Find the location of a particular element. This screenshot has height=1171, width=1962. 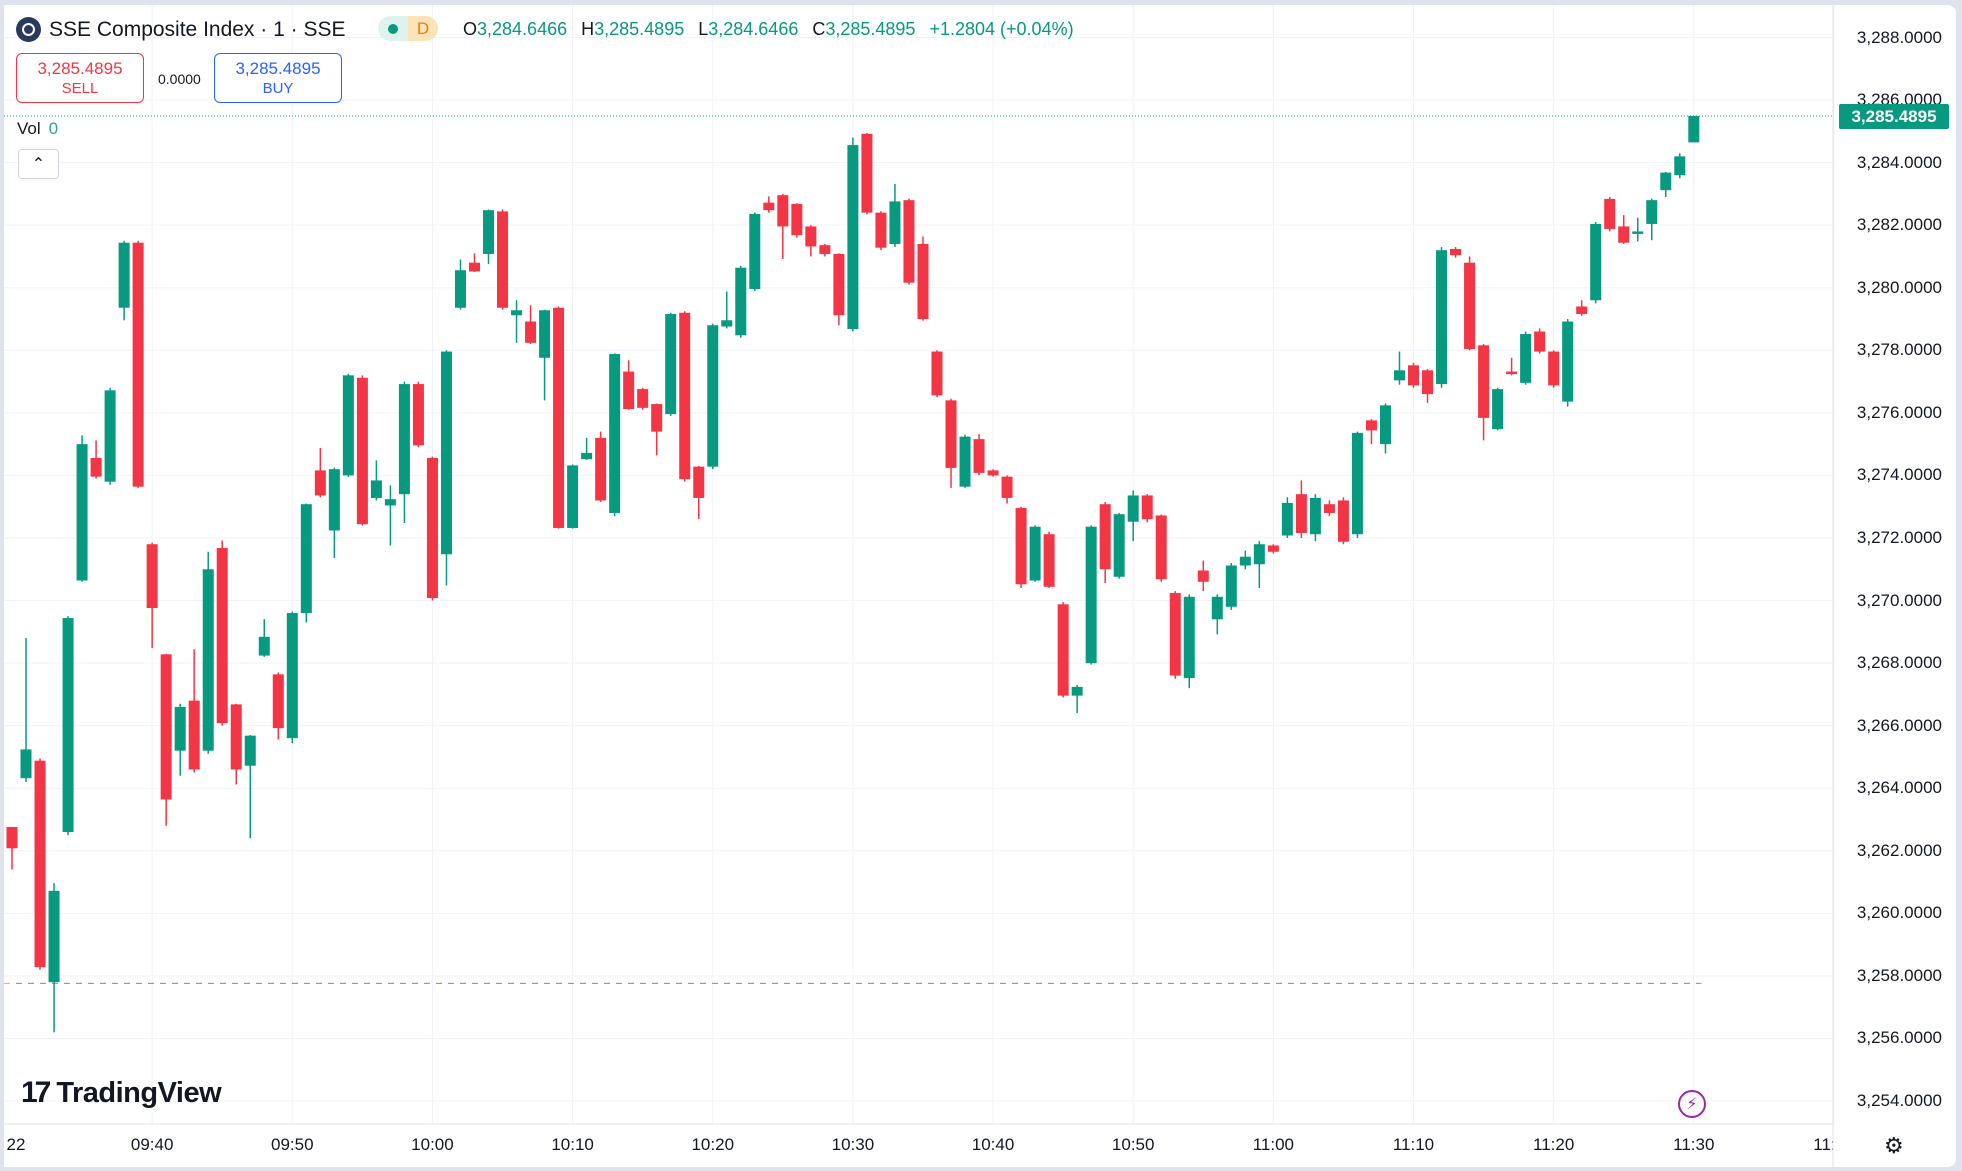

sell-button: 3,285.4895 SELL is located at coordinates (80, 78).